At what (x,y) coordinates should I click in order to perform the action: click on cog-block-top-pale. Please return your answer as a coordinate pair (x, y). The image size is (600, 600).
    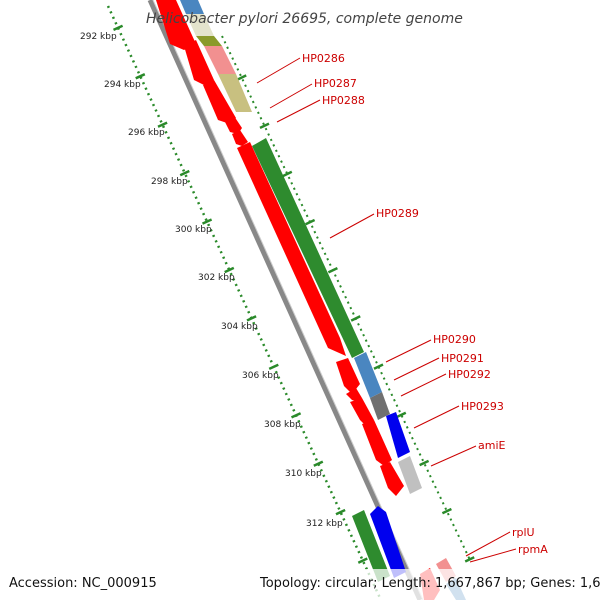
    Looking at the image, I should click on (200, 25).